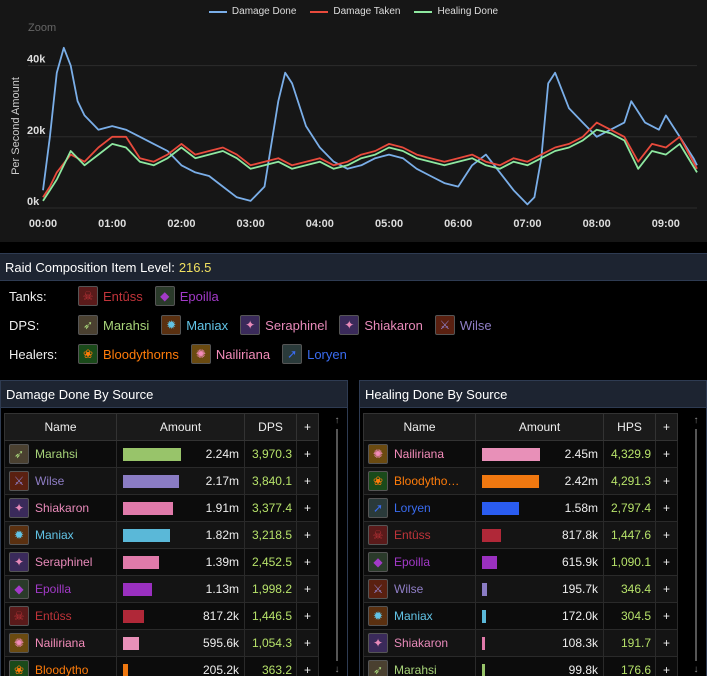 The width and height of the screenshot is (707, 676). I want to click on member-shiakaron: ✦ Shiakaron, so click(381, 325).